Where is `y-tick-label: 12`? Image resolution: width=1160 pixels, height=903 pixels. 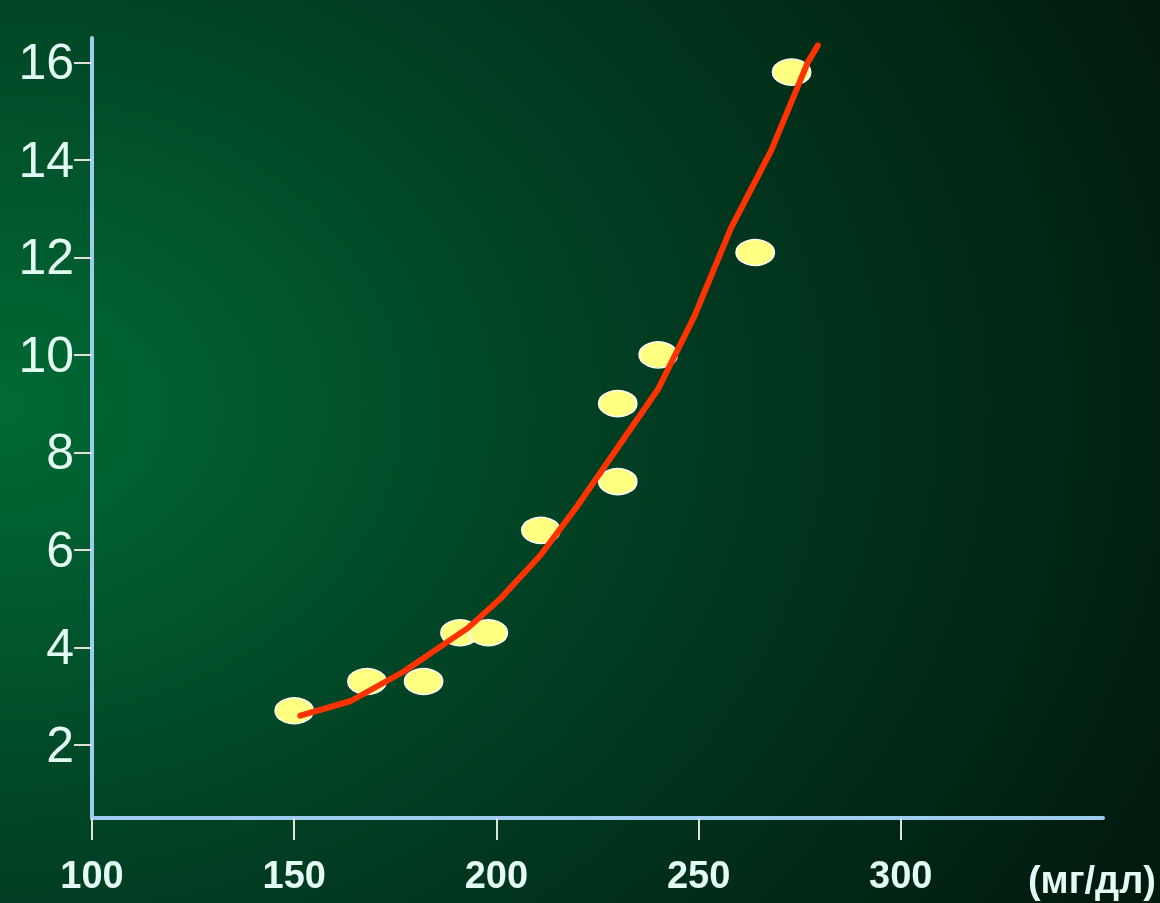 y-tick-label: 12 is located at coordinates (46, 257).